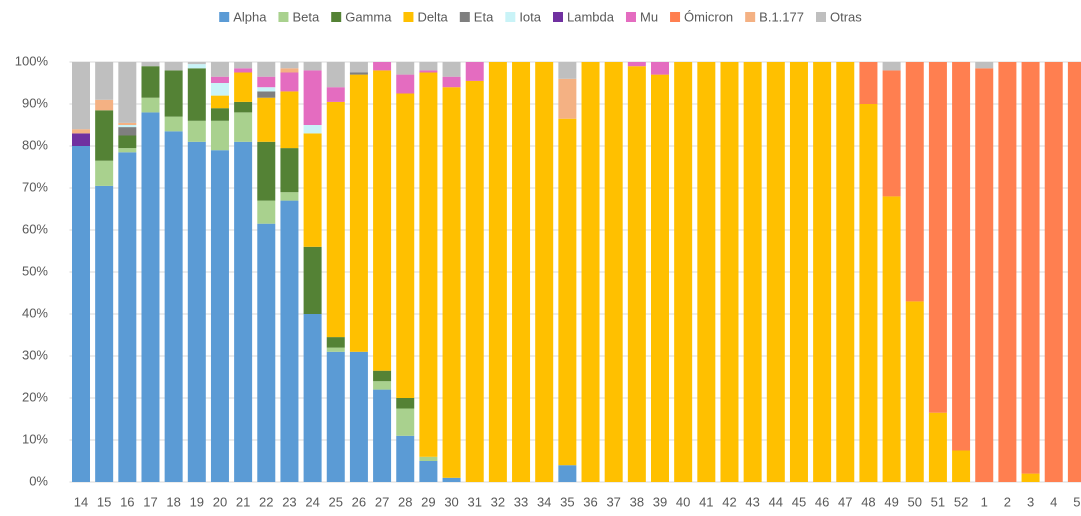  Describe the element at coordinates (336, 501) in the screenshot. I see `x-tick-label: 25` at that location.